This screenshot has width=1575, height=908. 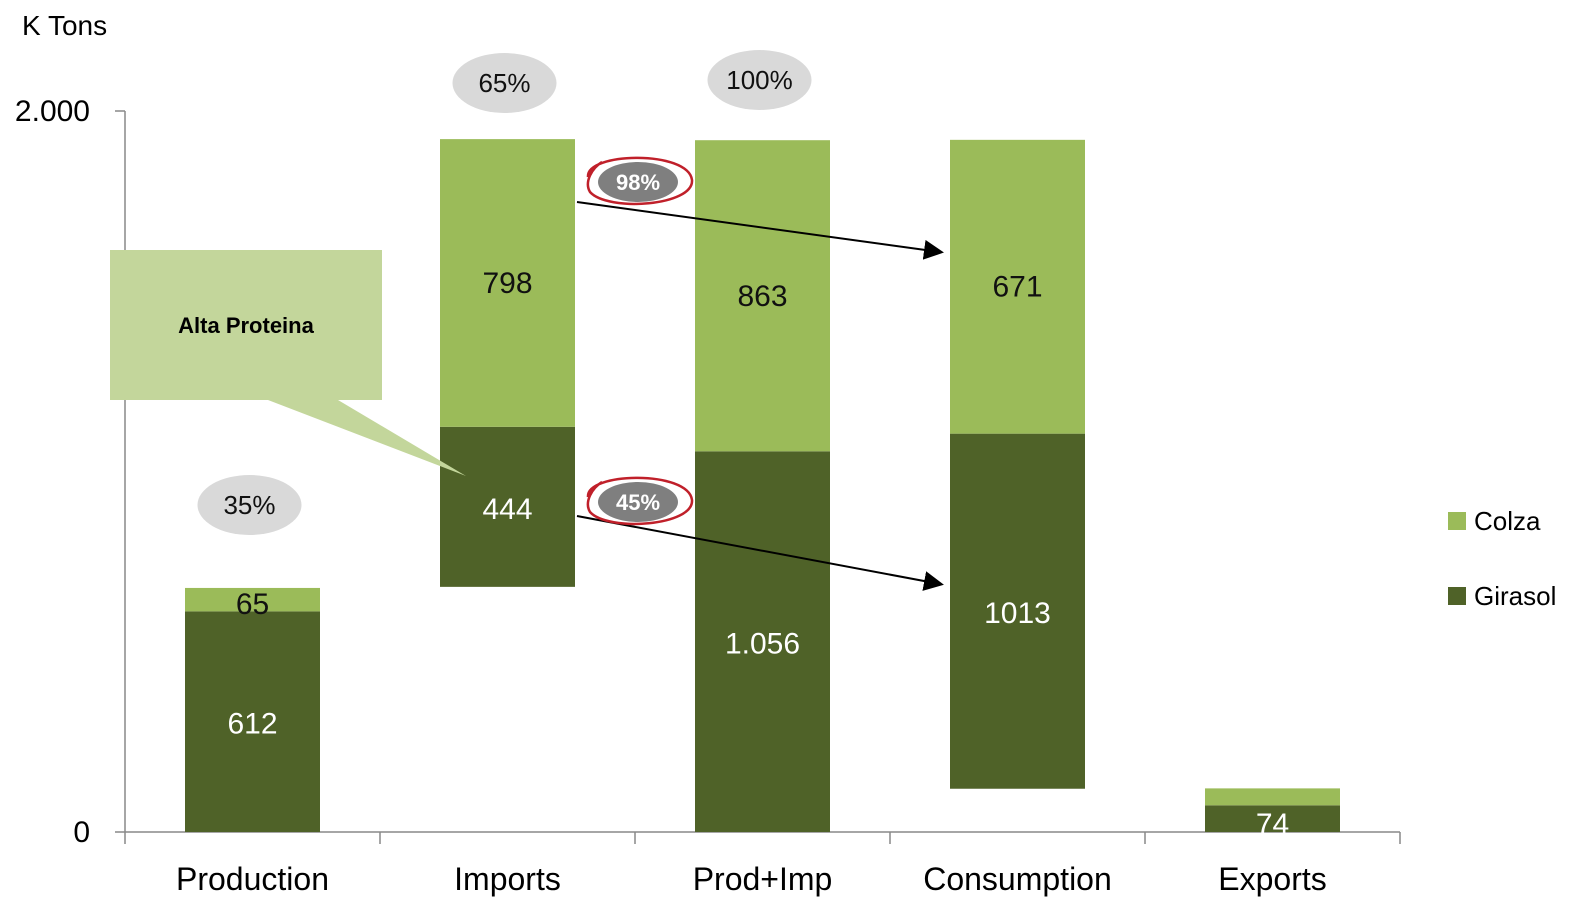 I want to click on x-category-label: Production, so click(x=252, y=879).